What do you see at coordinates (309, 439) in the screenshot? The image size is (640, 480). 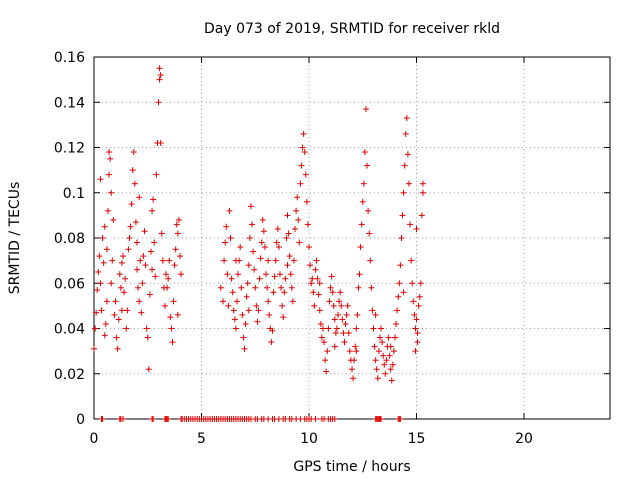 I see `x-tick-label: 10` at bounding box center [309, 439].